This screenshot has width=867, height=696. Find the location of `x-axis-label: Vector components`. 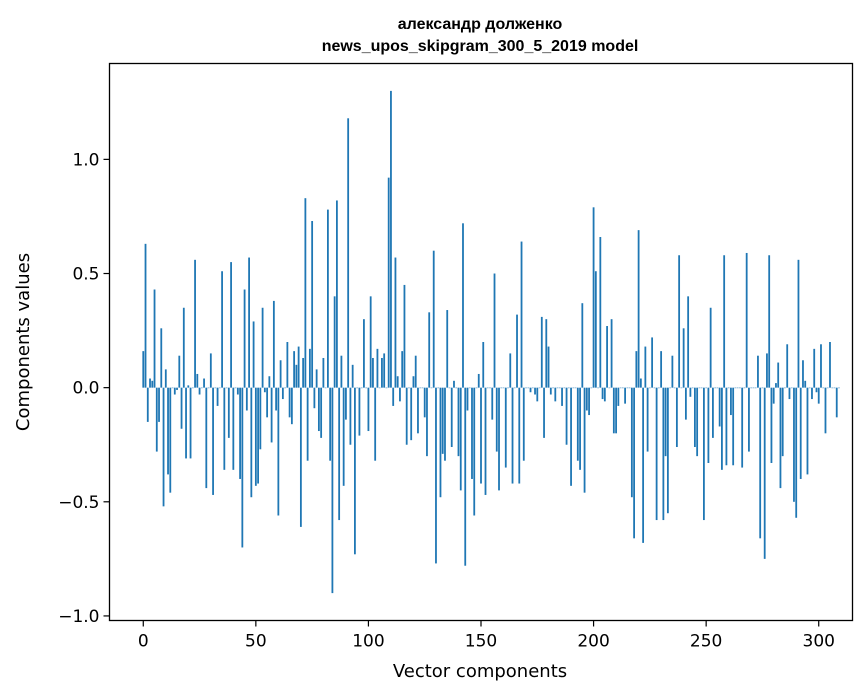

x-axis-label: Vector components is located at coordinates (480, 671).